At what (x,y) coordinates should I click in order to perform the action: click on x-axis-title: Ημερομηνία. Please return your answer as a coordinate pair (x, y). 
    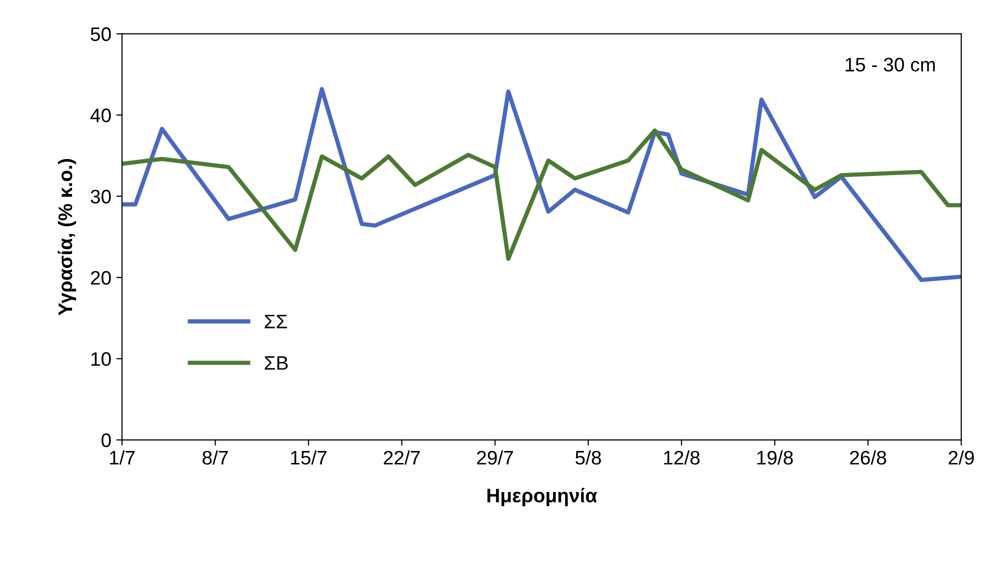
    Looking at the image, I should click on (542, 497).